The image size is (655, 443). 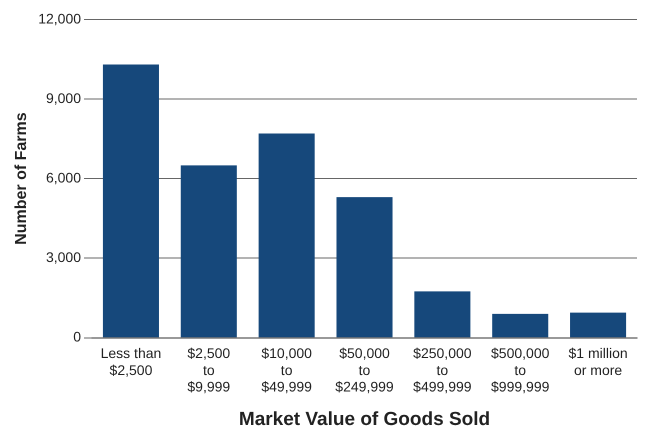 I want to click on x-tick-label: $1 million or more, so click(x=598, y=361).